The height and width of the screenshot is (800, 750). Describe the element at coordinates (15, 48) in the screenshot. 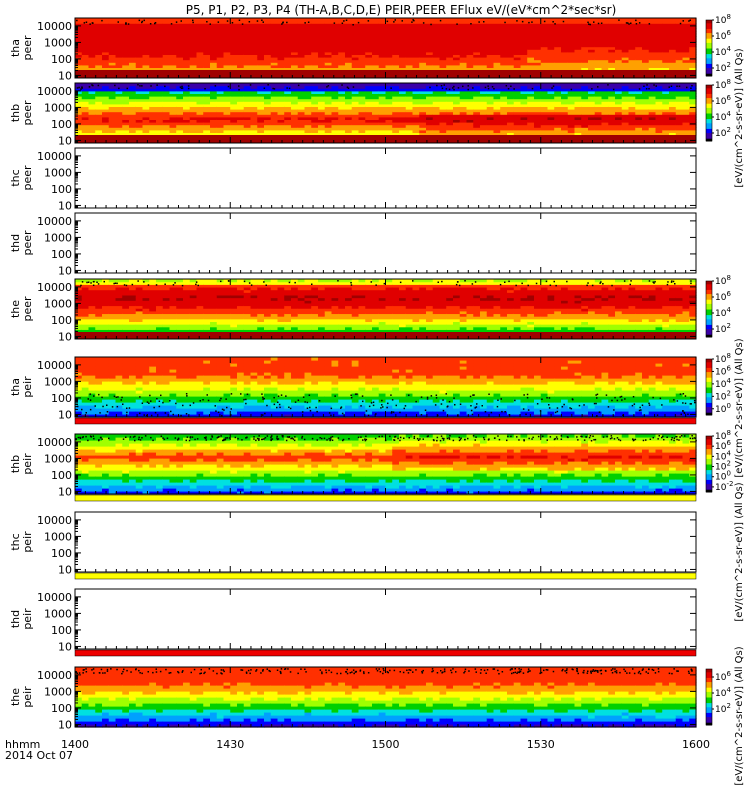

I see `panel-label-line: tha` at that location.